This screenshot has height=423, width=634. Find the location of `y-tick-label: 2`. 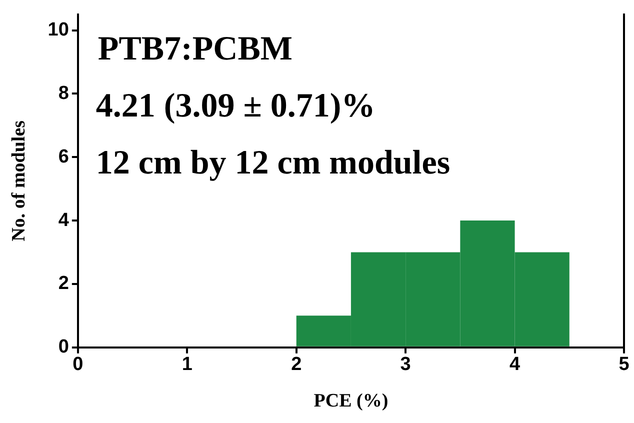

y-tick-label: 2 is located at coordinates (63, 283).